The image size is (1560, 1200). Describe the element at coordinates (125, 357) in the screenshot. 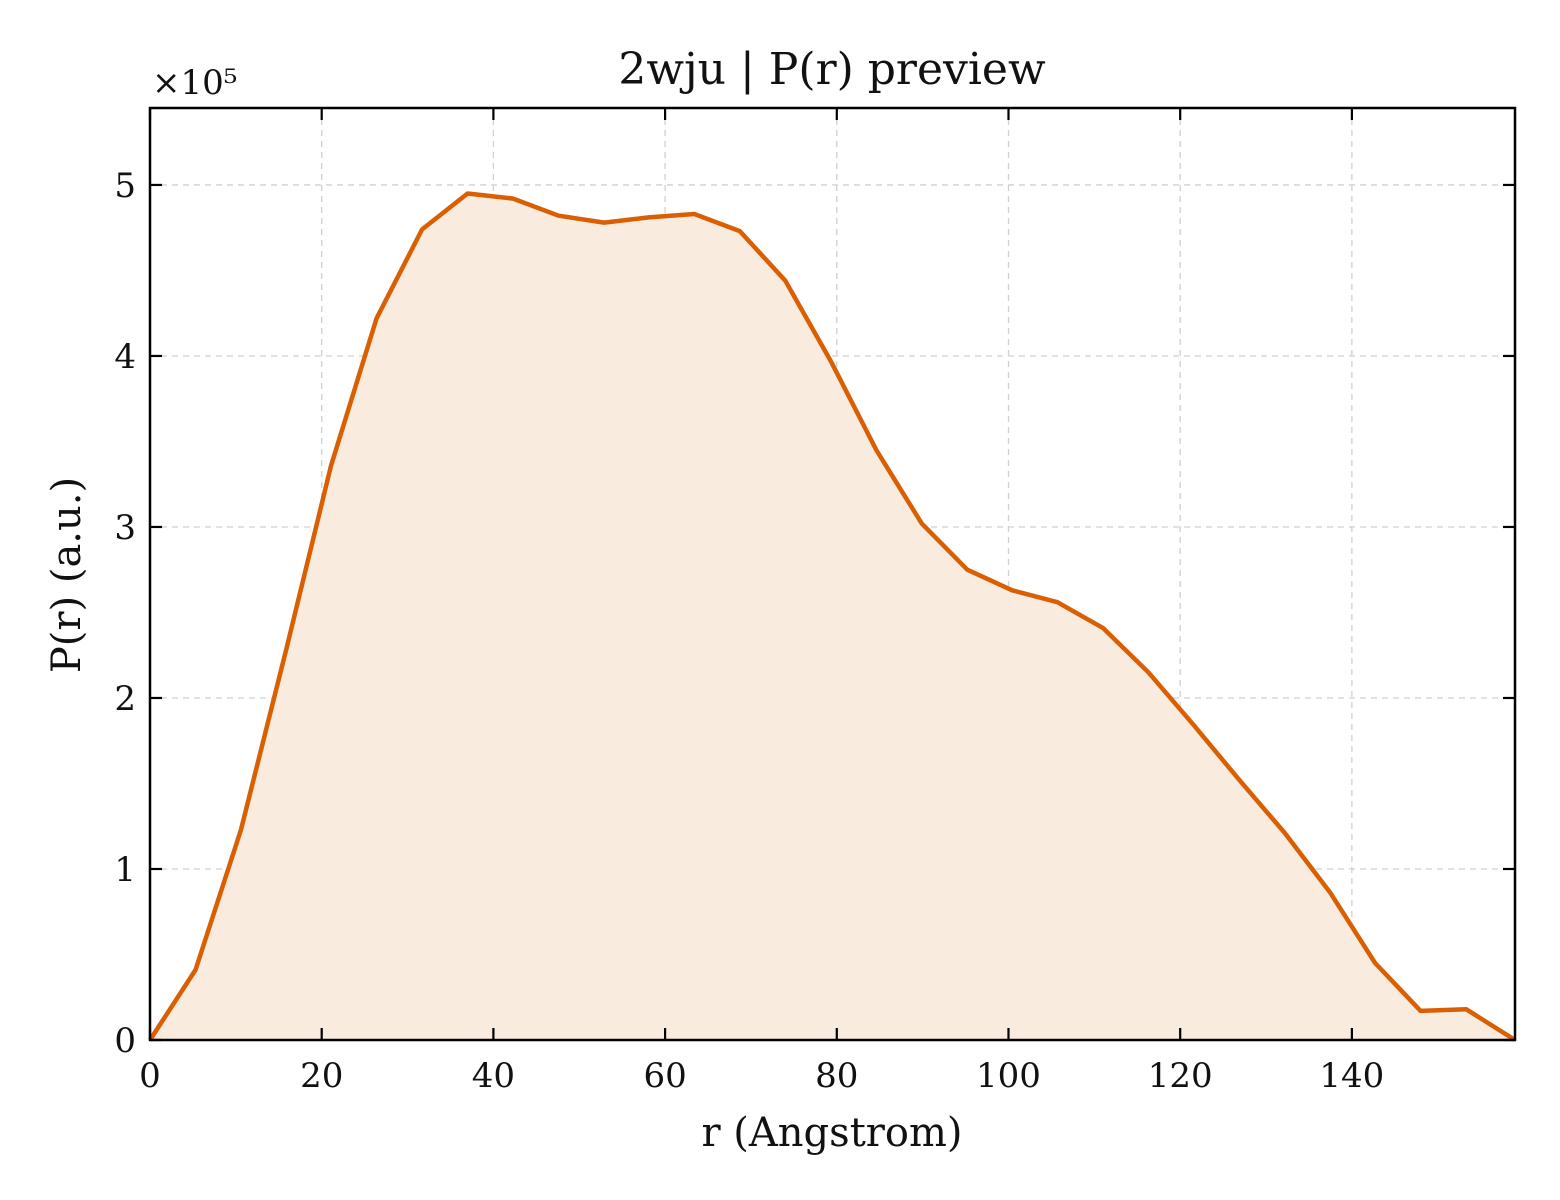

I see `y-tick-label: 4` at that location.